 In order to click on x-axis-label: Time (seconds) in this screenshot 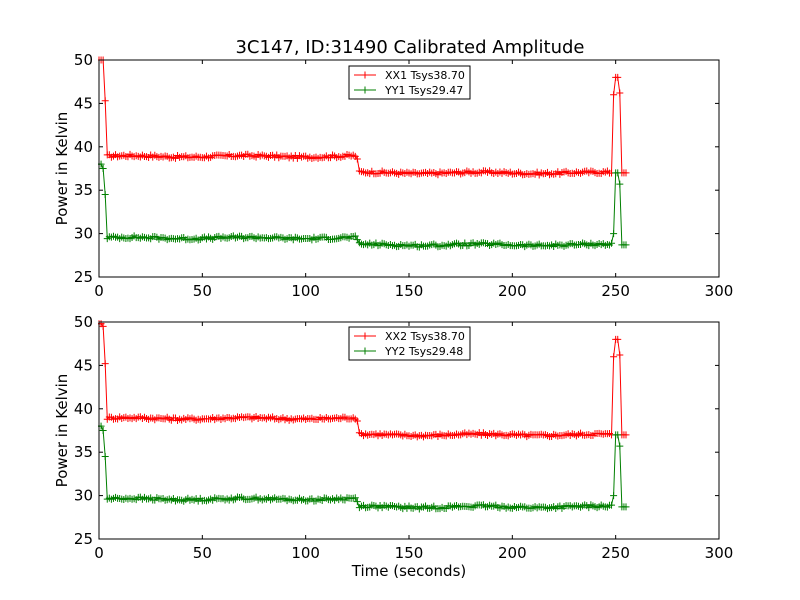, I will do `click(409, 571)`.